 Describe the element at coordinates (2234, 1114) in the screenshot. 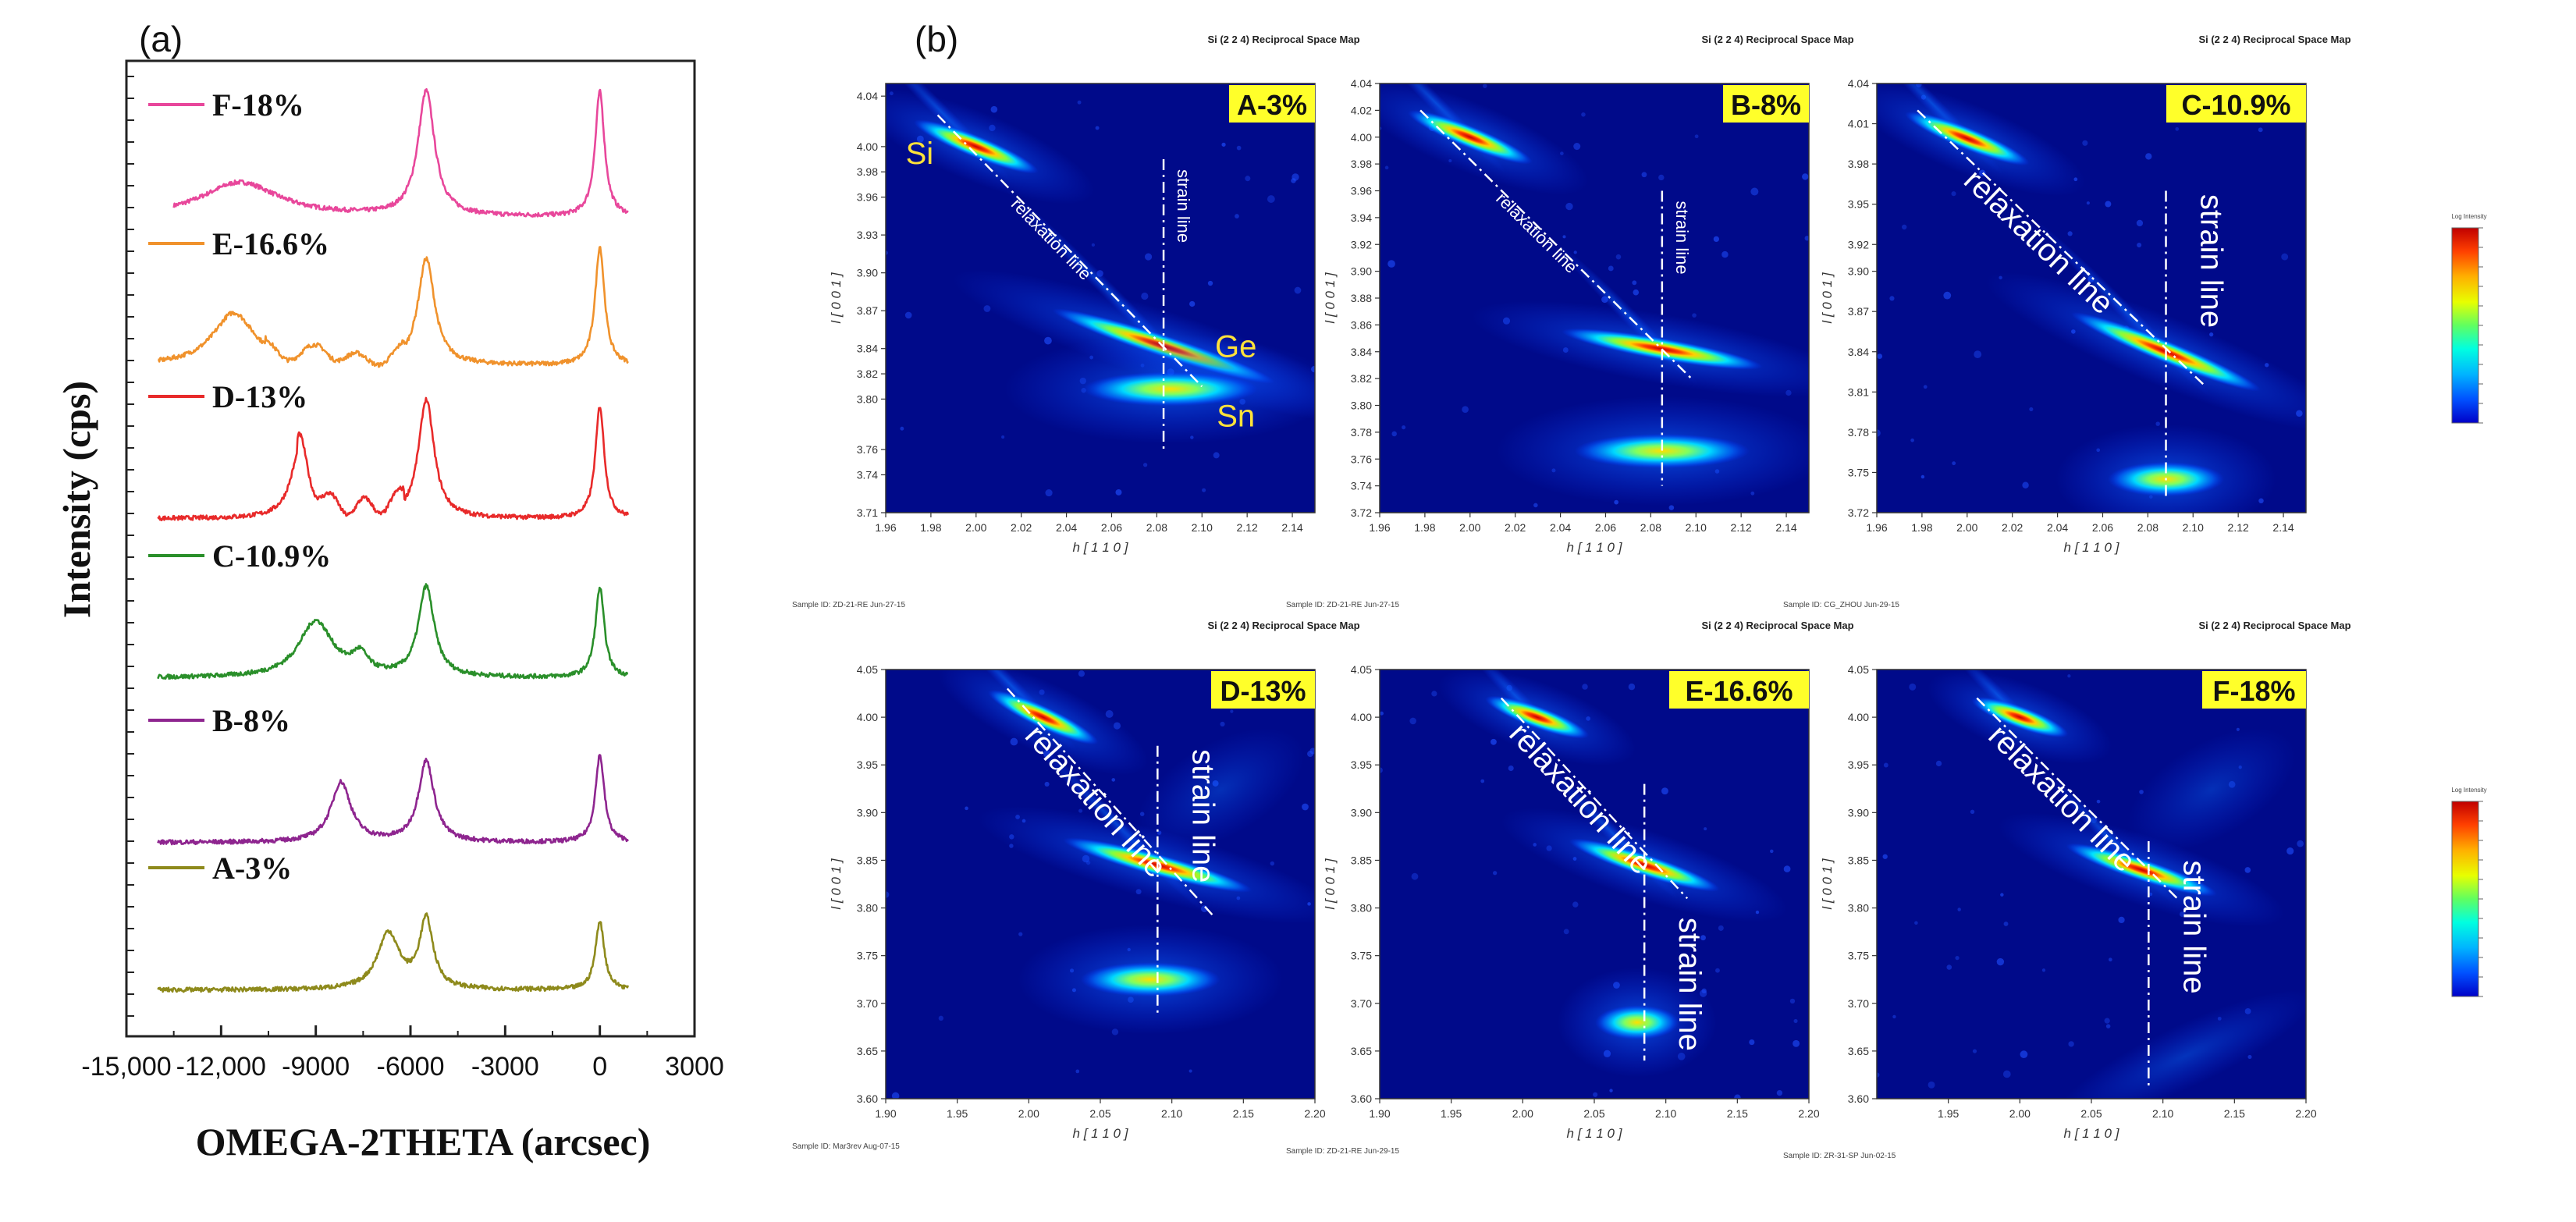

I see `x-tick-label: 2.15` at that location.